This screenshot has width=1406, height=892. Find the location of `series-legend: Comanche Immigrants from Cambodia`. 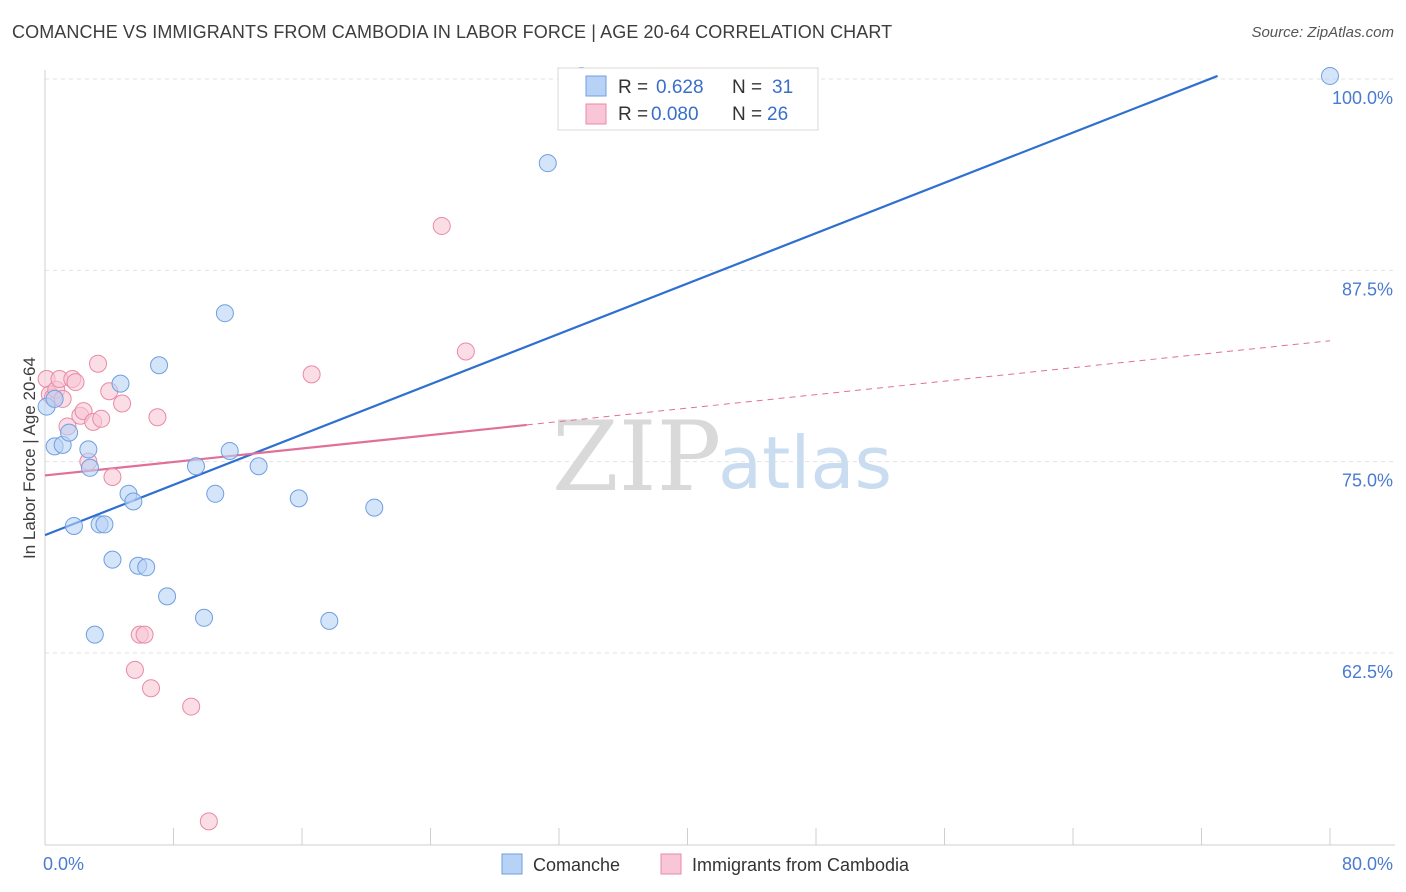

series-legend: Comanche Immigrants from Cambodia is located at coordinates (705, 864).